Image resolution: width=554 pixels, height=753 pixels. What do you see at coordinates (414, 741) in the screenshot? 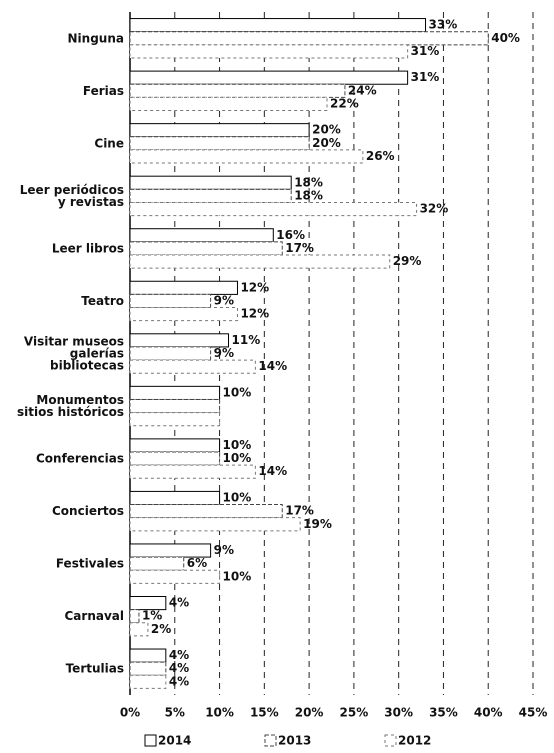
I see `legend-label: 2012` at bounding box center [414, 741].